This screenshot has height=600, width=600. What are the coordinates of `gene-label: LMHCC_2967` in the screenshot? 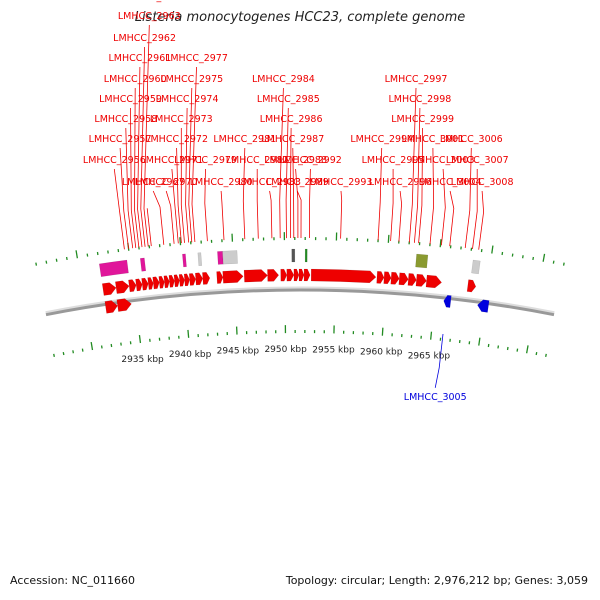 It's located at (153, 182).